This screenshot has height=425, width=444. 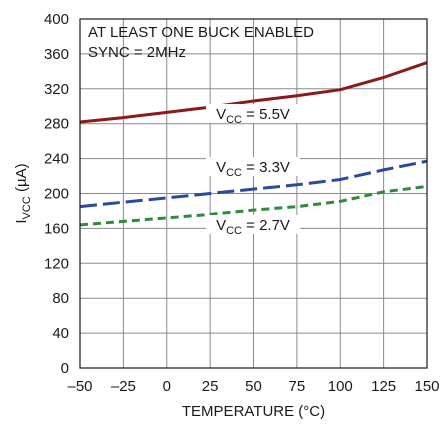 What do you see at coordinates (56, 54) in the screenshot?
I see `y-tick-label: 360` at bounding box center [56, 54].